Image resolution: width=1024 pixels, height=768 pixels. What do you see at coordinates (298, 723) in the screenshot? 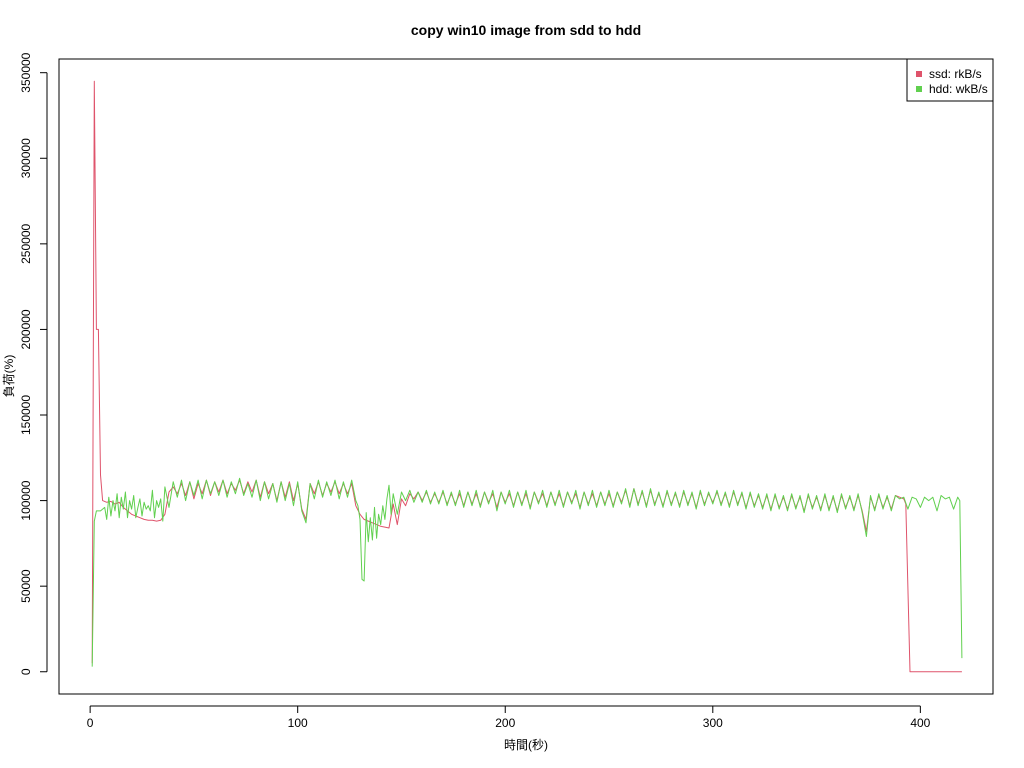
I see `x-tick-label: 100` at bounding box center [298, 723].